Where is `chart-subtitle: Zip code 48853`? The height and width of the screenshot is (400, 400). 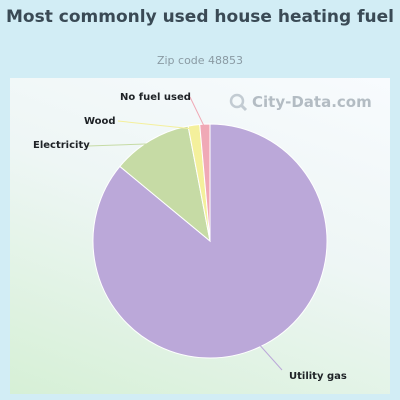
chart-subtitle: Zip code 48853 is located at coordinates (200, 60).